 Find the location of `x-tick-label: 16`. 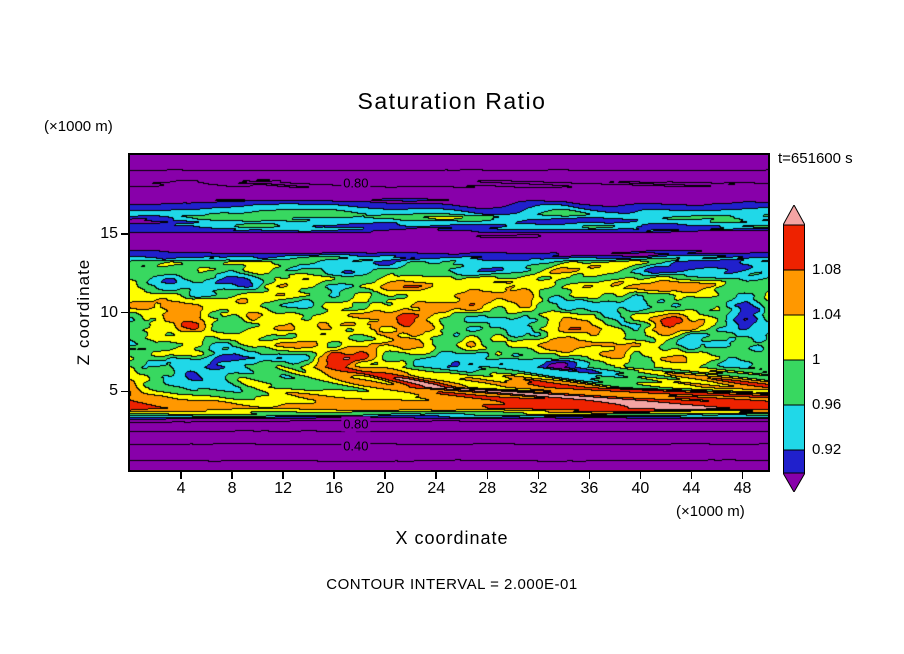

x-tick-label: 16 is located at coordinates (334, 488).